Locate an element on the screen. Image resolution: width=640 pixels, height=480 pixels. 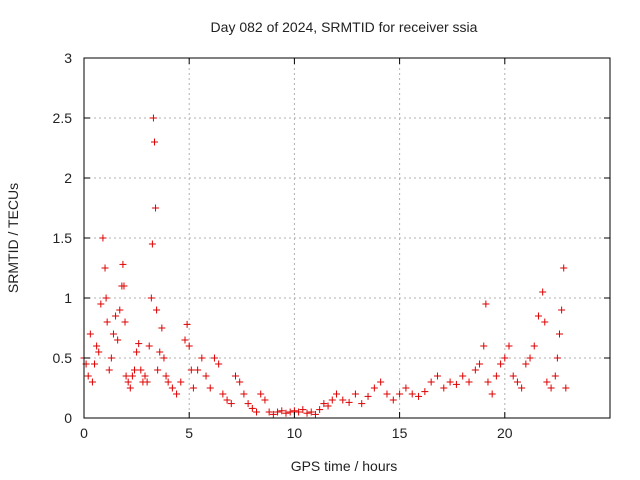
y-tick-label: 0.5 is located at coordinates (63, 358).